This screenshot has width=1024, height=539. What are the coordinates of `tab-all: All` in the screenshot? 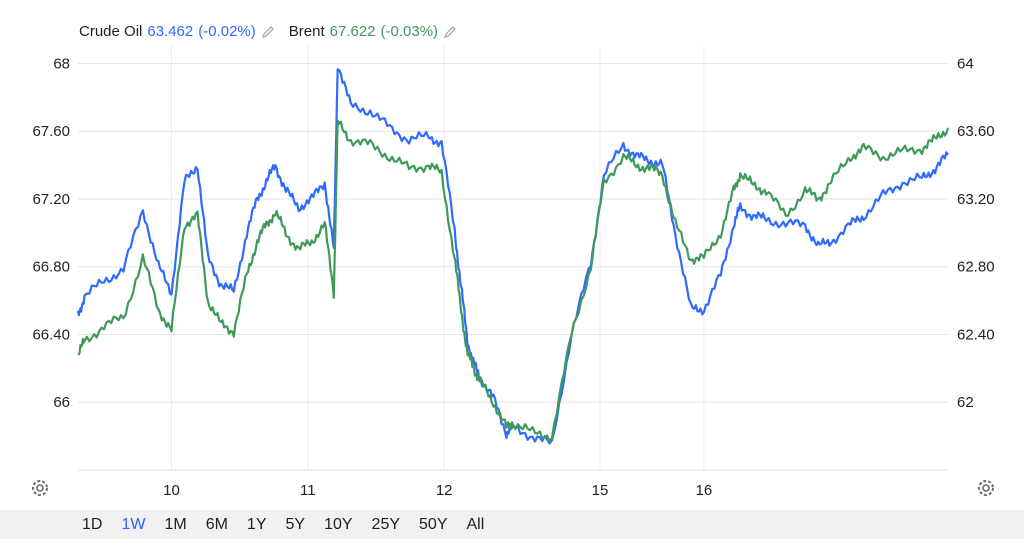 It's located at (475, 524).